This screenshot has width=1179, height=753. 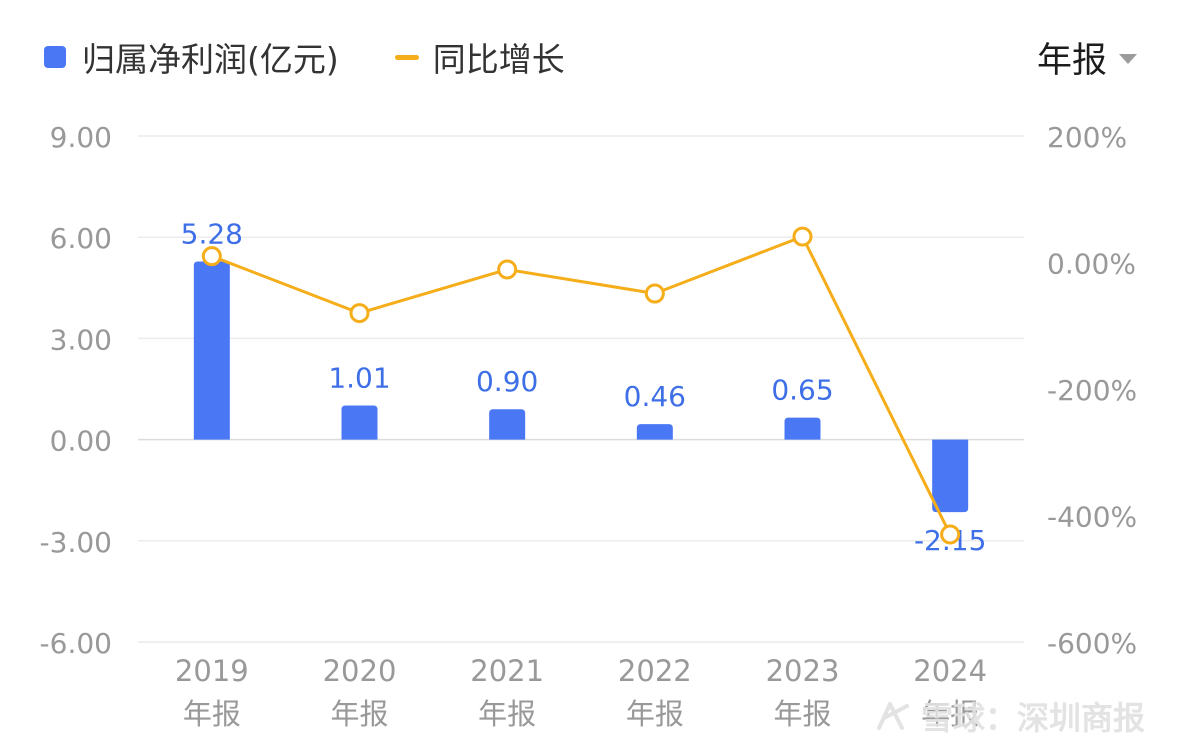 I want to click on x-axis-tick-label: 2021, so click(x=507, y=671).